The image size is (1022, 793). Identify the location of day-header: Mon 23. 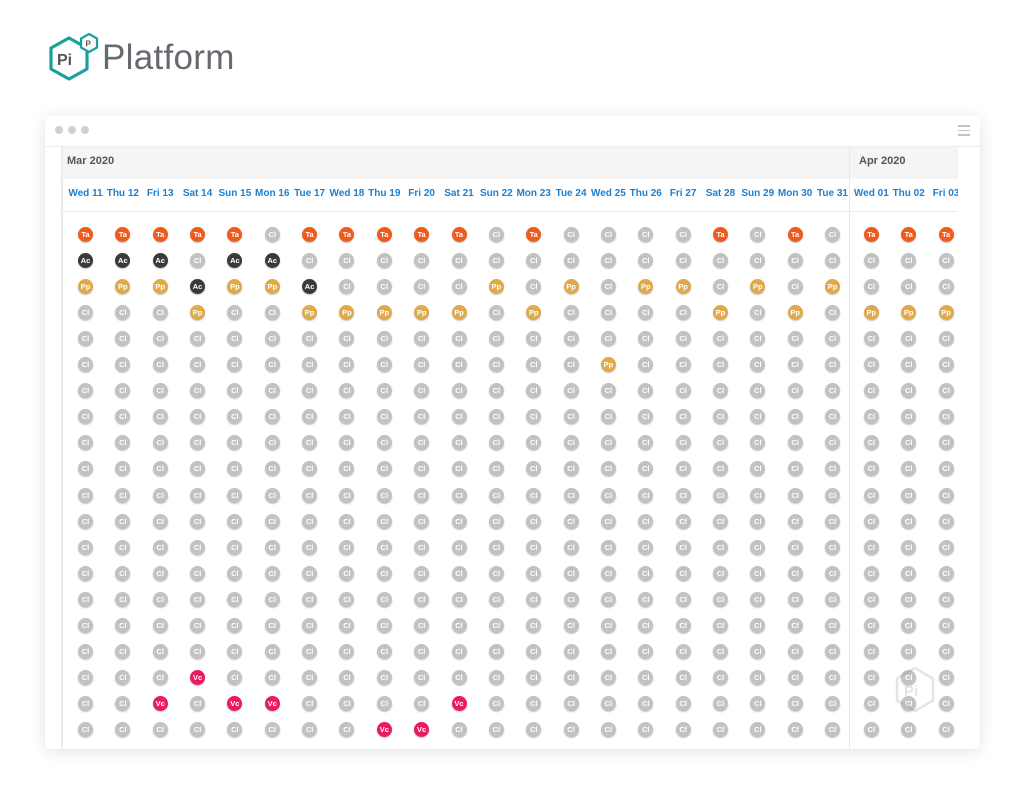
(533, 193).